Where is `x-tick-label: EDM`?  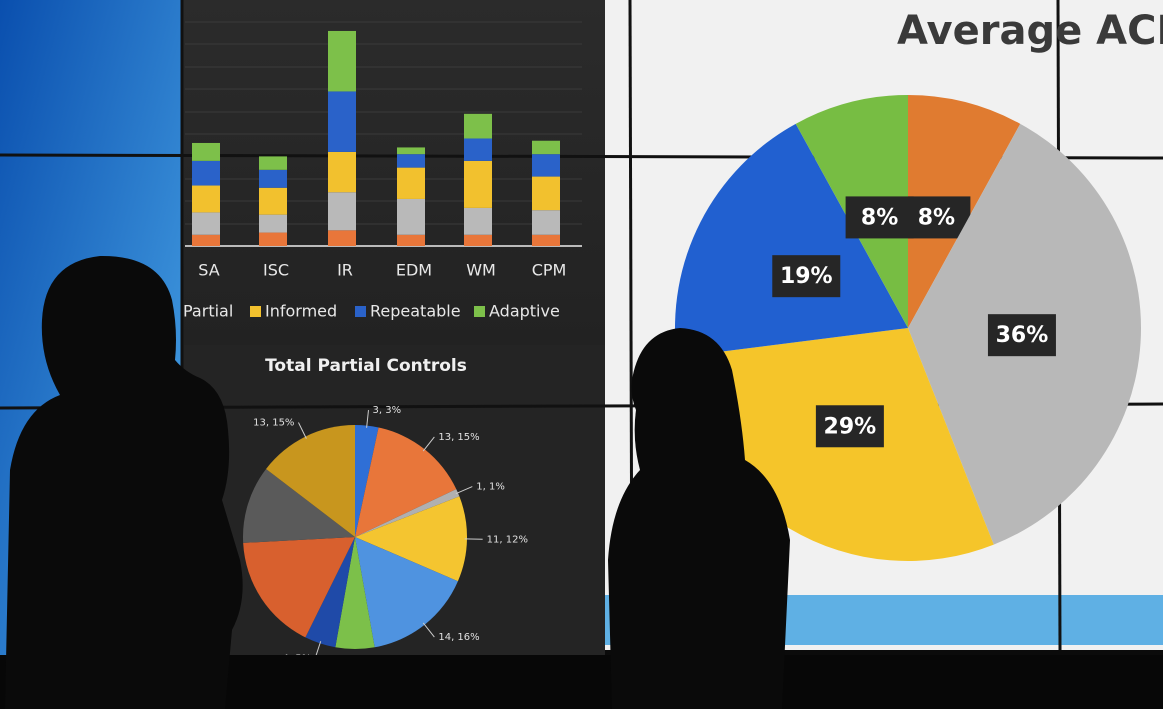
x-tick-label: EDM is located at coordinates (414, 270).